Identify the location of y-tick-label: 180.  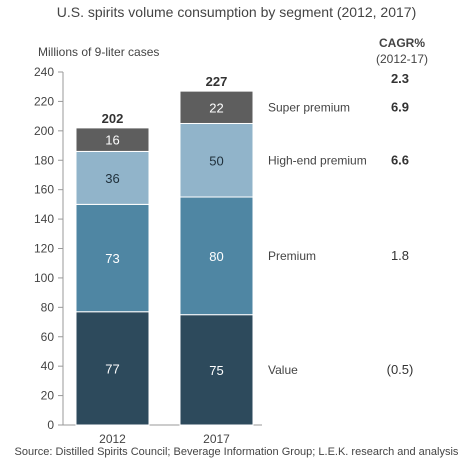
(44, 160).